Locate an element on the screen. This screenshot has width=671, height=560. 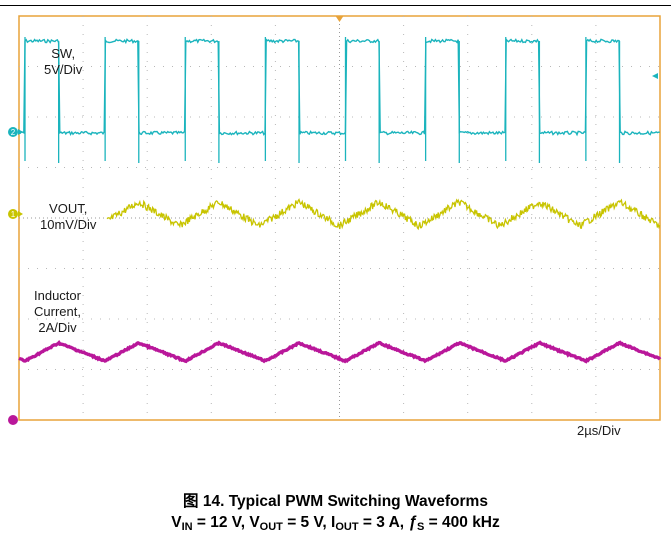
trigger-position-marker is located at coordinates (339, 19).